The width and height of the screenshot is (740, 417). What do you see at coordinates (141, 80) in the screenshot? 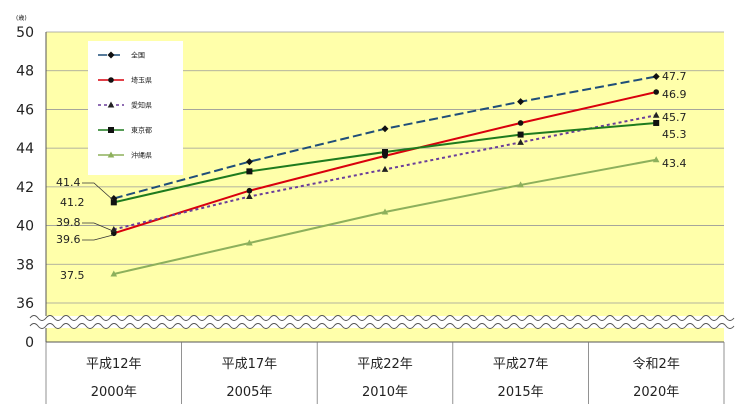
I see `legend-label: 埼玉県` at bounding box center [141, 80].